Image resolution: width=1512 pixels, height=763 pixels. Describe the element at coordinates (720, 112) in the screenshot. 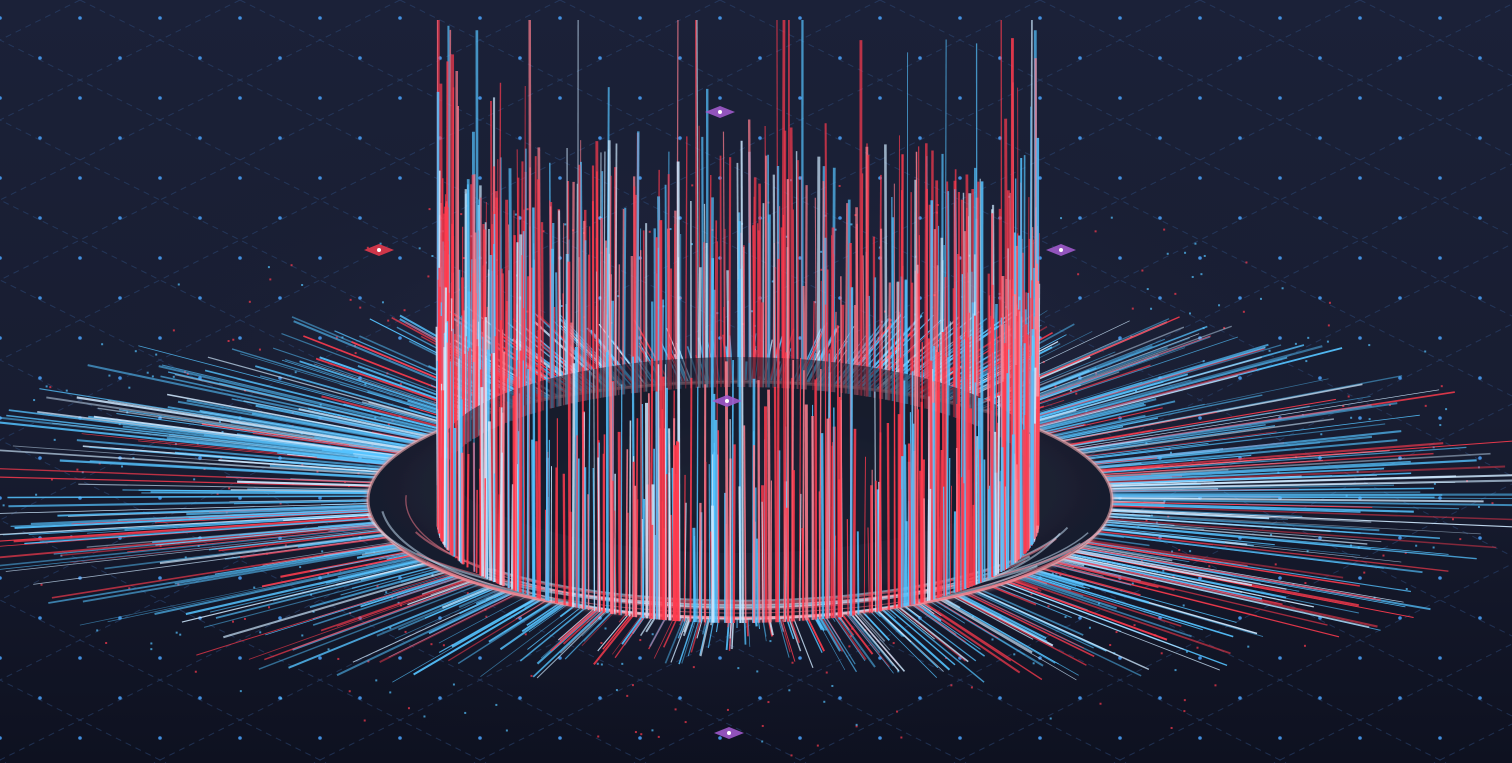

I see `marker-top` at that location.